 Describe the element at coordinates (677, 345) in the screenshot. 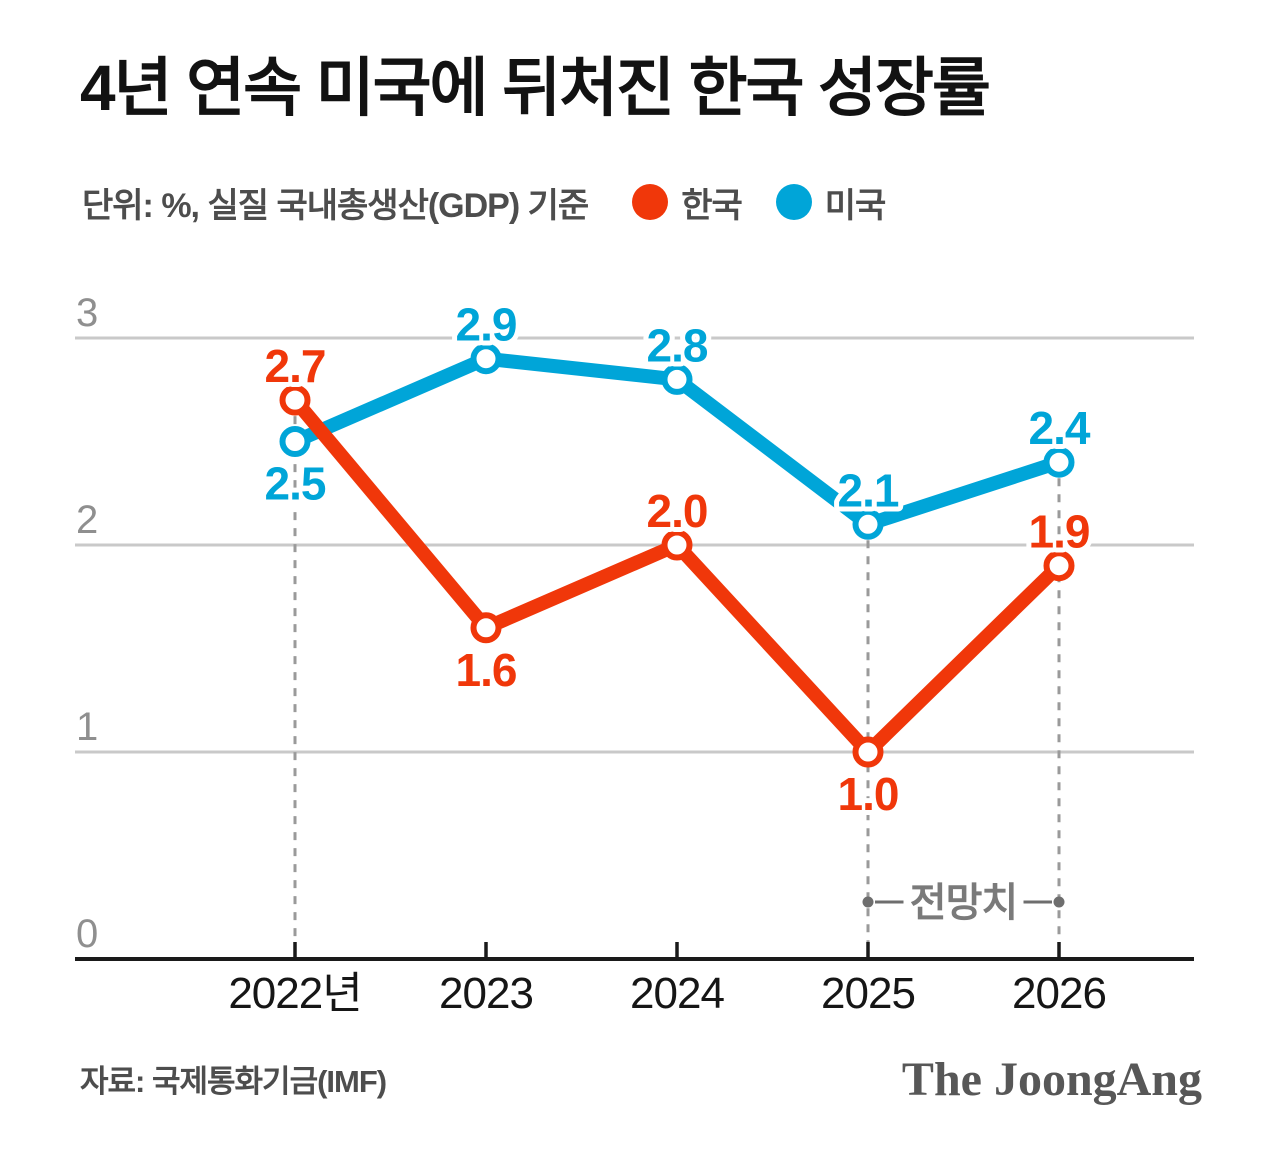

I see `value-label-us: 2.8` at that location.